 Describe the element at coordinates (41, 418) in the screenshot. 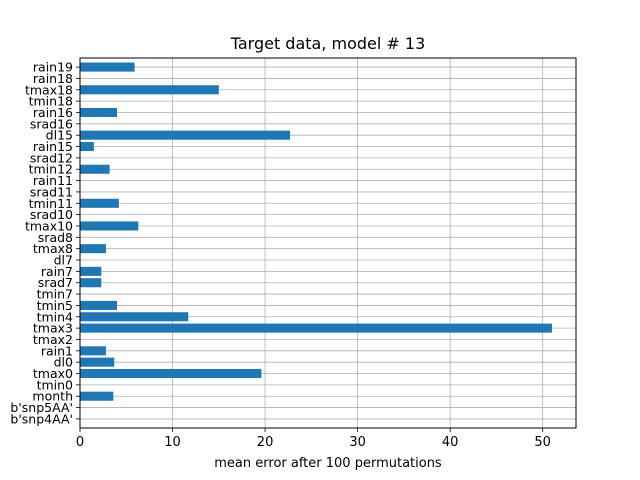

I see `y-tick-label: b'snp4AA'` at that location.